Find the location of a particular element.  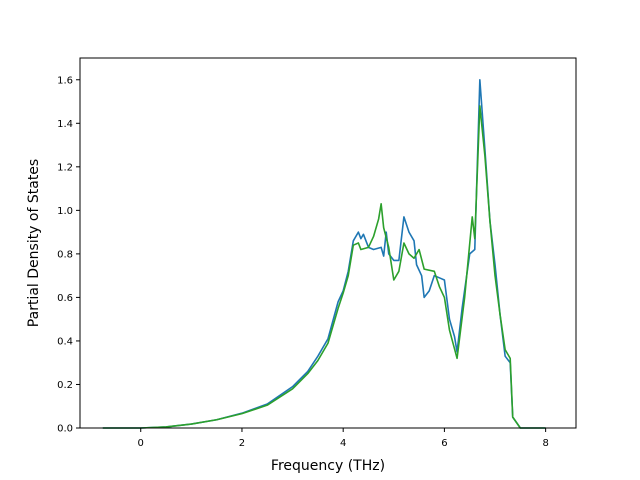

y-axis-label: Partial Density of States is located at coordinates (34, 243).